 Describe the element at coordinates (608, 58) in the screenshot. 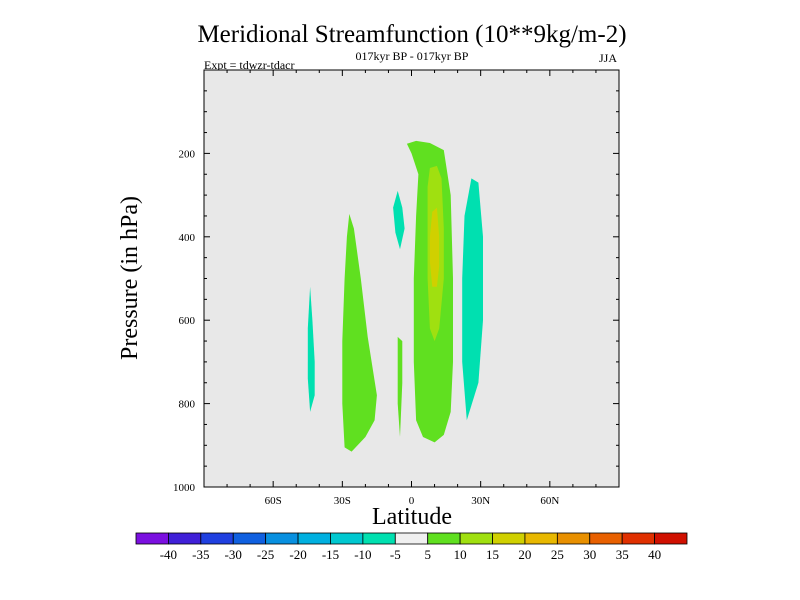

I see `season-label: JJA` at that location.